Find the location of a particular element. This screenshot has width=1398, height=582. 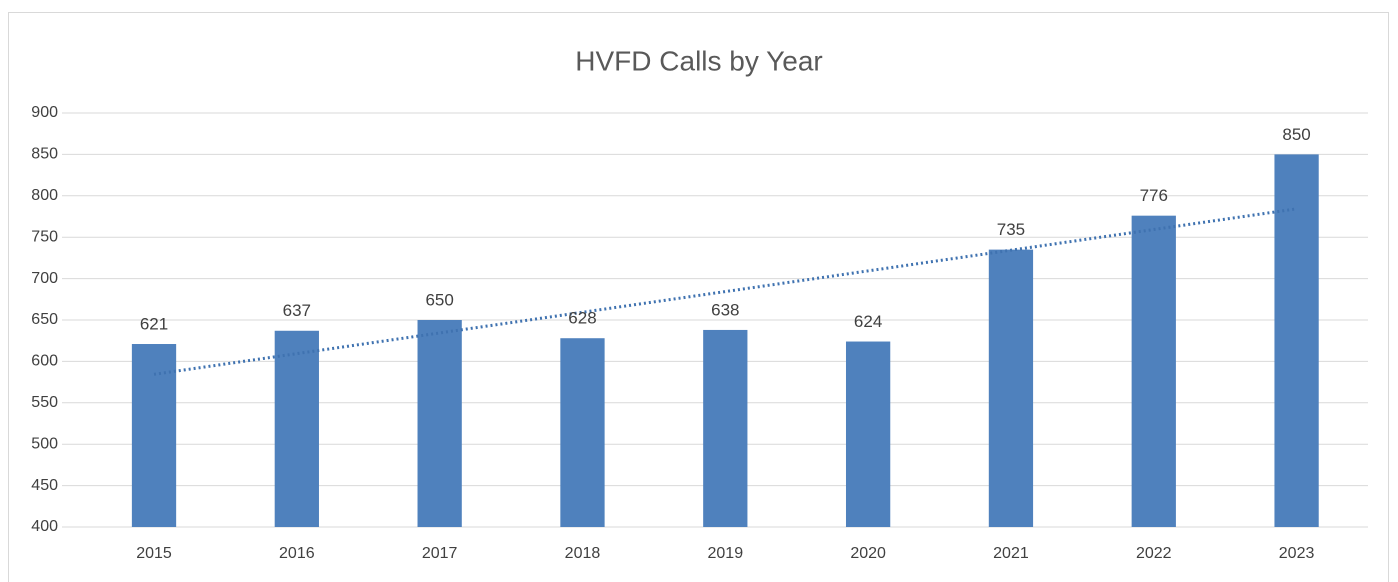

y-tick-label: 650 is located at coordinates (44, 319).